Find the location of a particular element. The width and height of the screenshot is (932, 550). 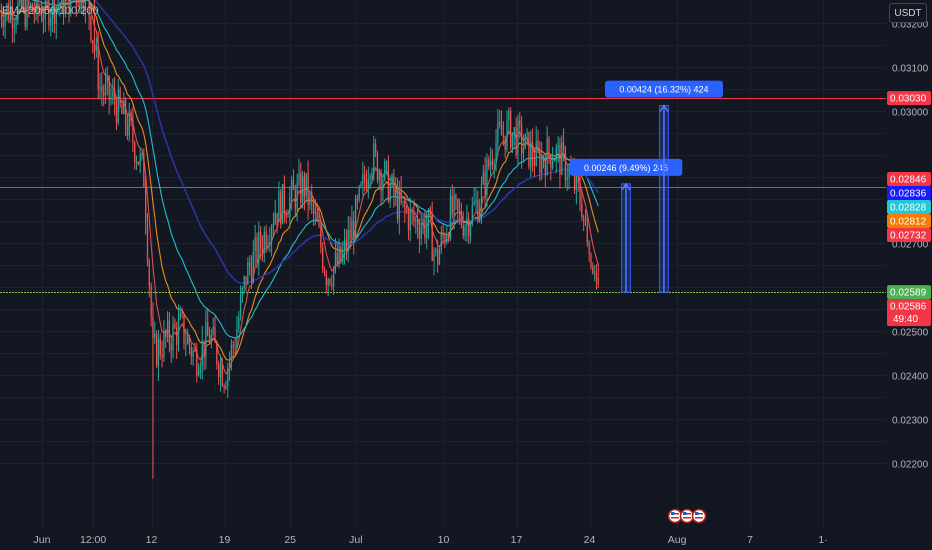

time-axis: Jun 12:00 12 19 25 Jul 10 17 24 Aug 7 1· is located at coordinates (443, 540).